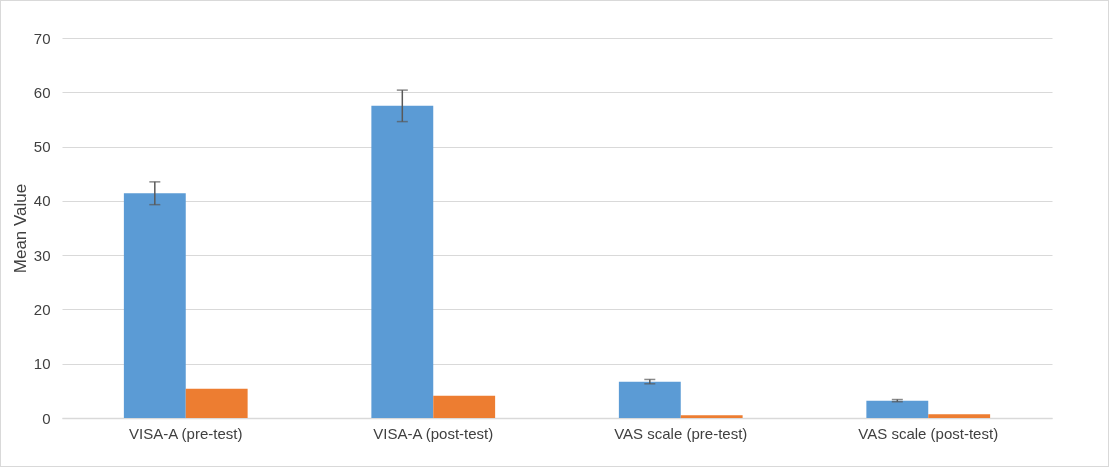 This screenshot has height=469, width=1111. What do you see at coordinates (681, 433) in the screenshot?
I see `x-tick-label: VAS scale (pre-test)` at bounding box center [681, 433].